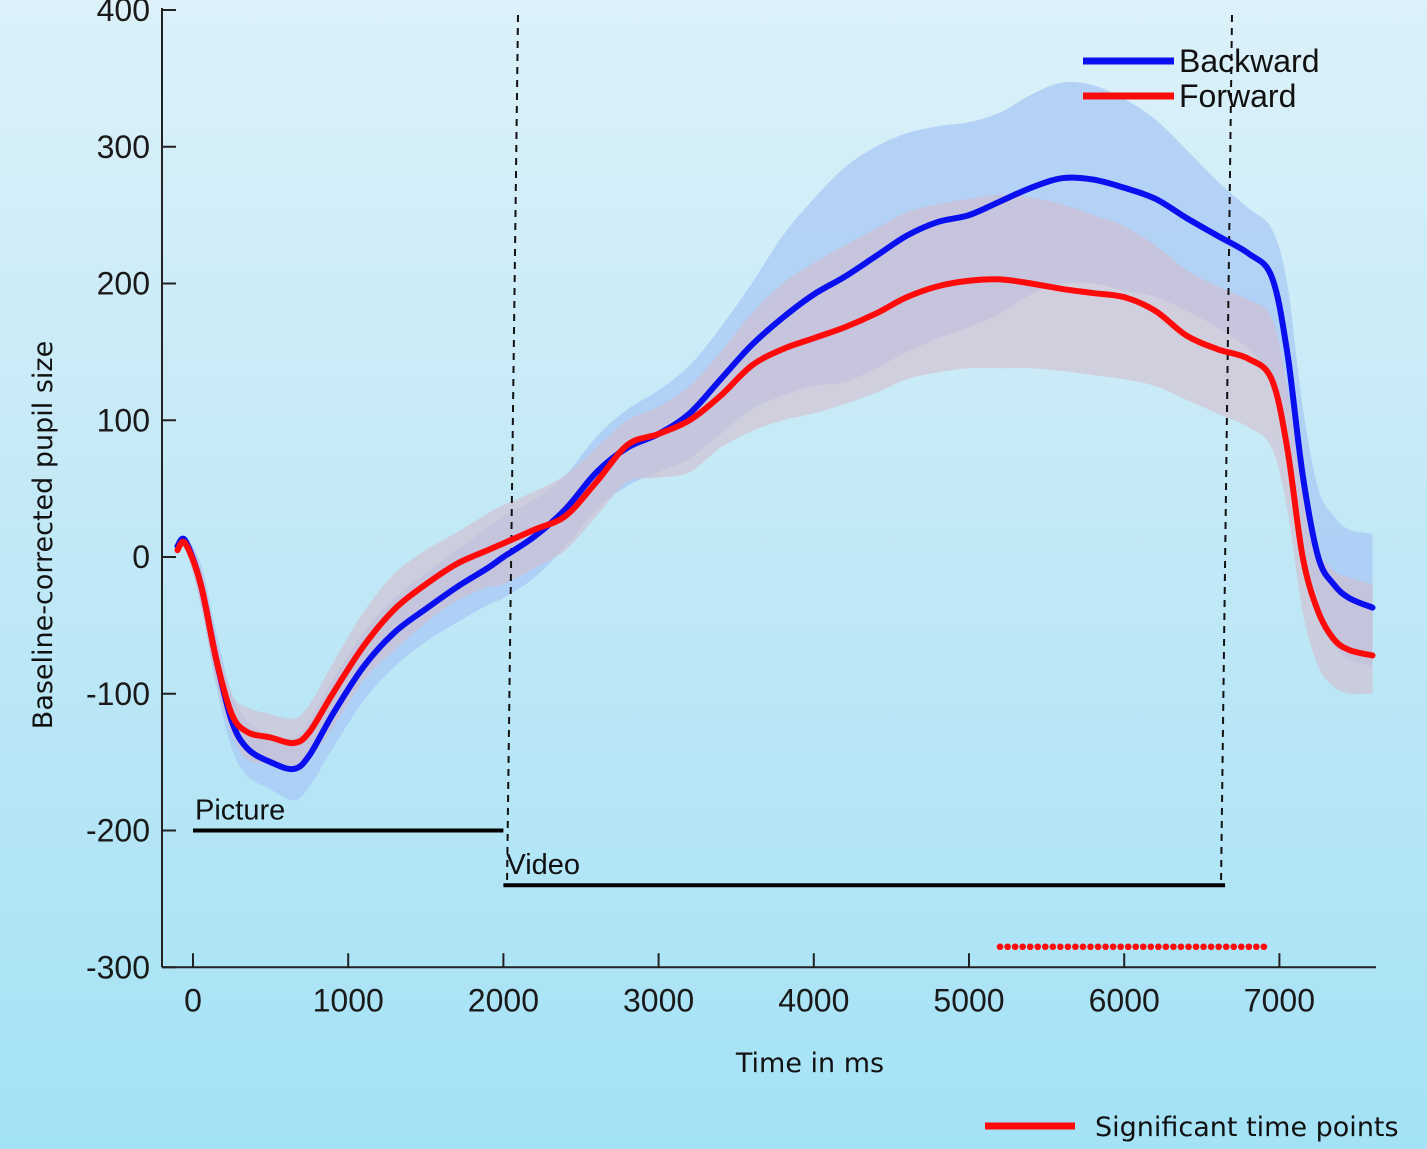 The width and height of the screenshot is (1427, 1149). What do you see at coordinates (543, 865) in the screenshot?
I see `phase-label-video: Video` at bounding box center [543, 865].